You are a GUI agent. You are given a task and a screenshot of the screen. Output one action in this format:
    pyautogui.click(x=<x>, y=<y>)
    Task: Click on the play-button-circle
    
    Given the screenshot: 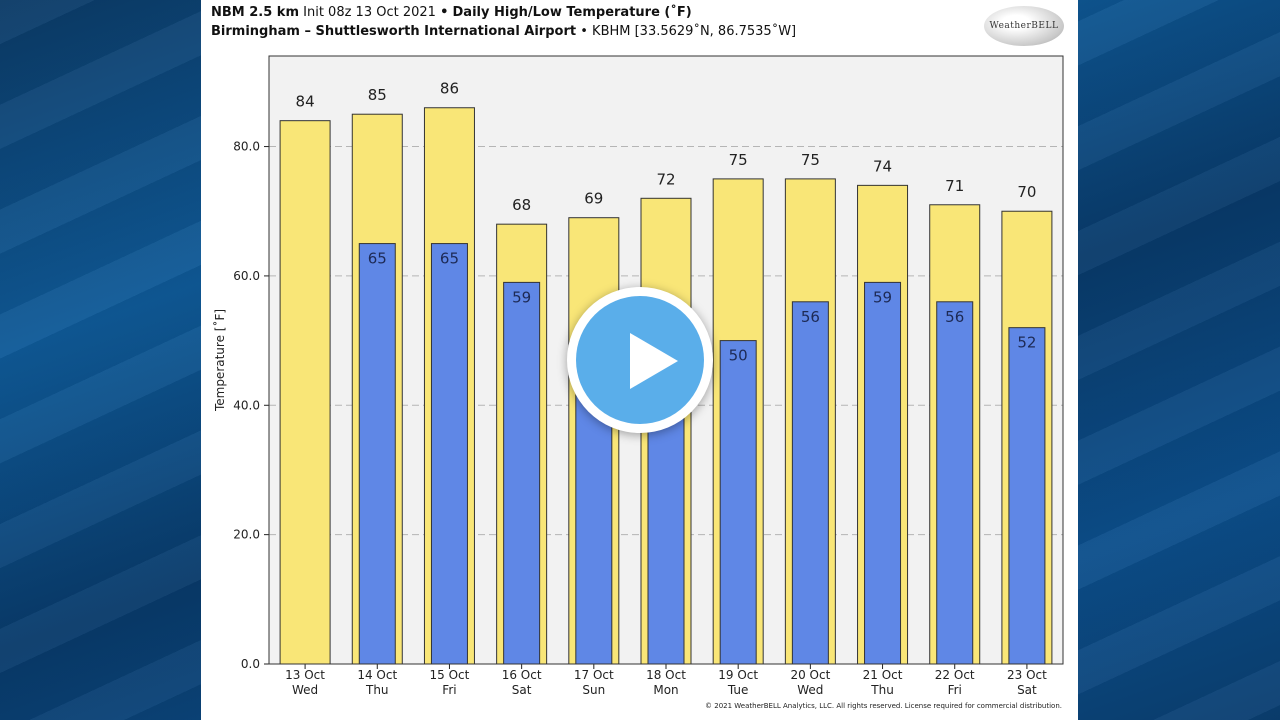 What is the action you would take?
    pyautogui.click(x=640, y=360)
    